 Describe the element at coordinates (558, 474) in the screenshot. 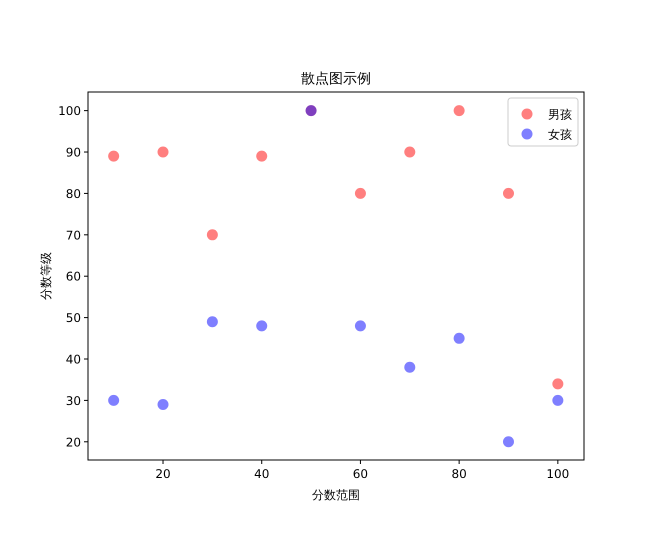

I see `x-tick-label: 100` at that location.